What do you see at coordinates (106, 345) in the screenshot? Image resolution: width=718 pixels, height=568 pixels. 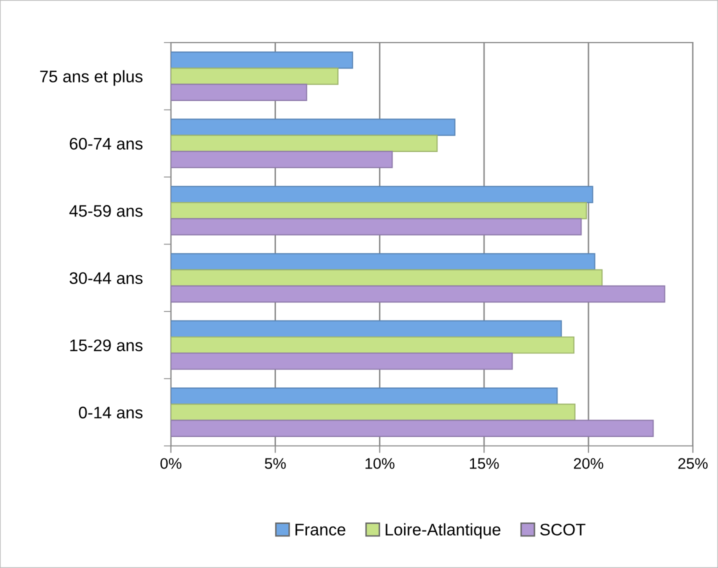 I see `y-tick-label: 15-29 ans` at bounding box center [106, 345].